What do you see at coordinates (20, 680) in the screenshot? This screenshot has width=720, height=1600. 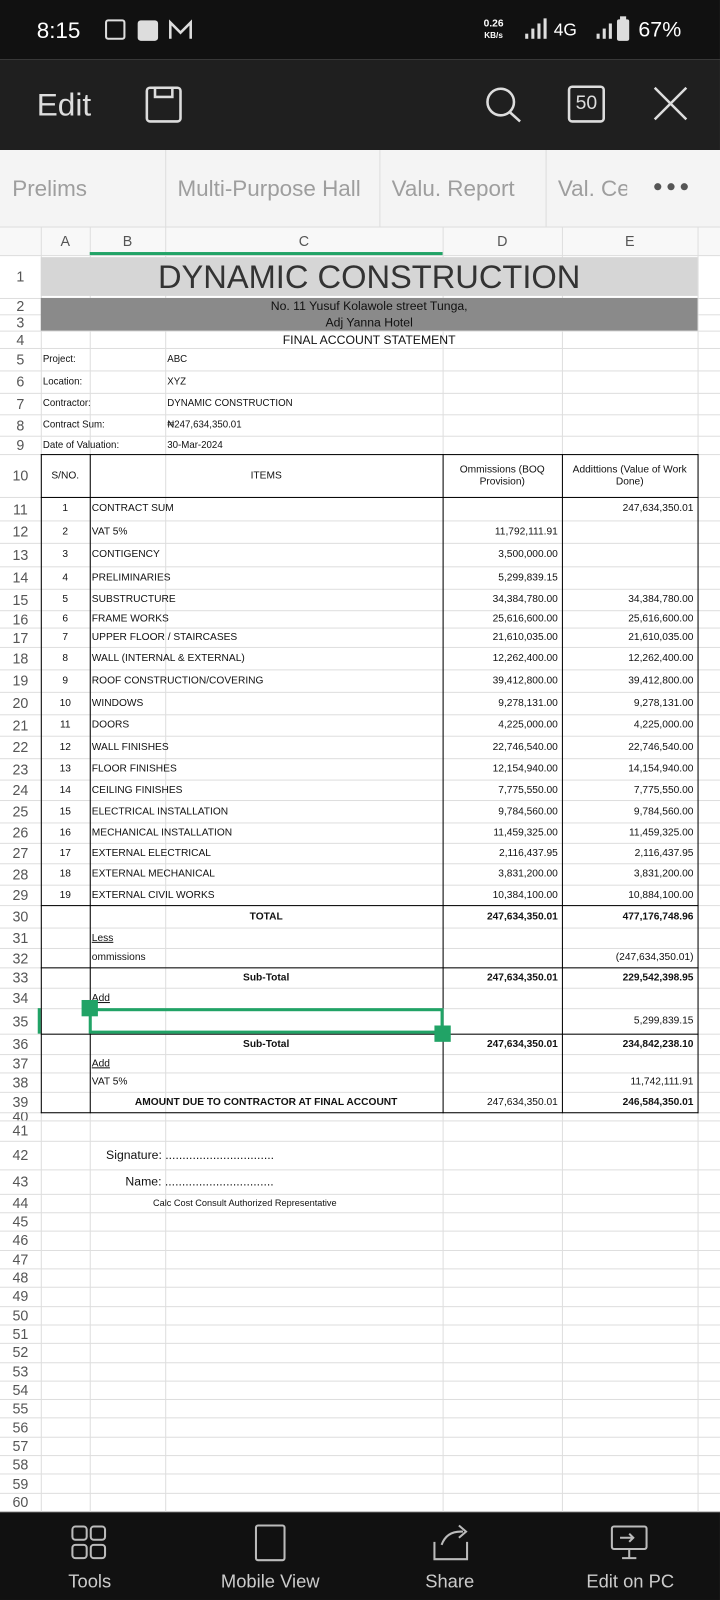 I see `row-number: 19` at bounding box center [20, 680].